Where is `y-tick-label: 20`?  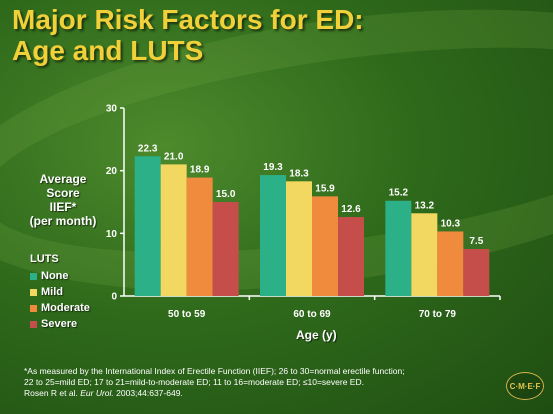
y-tick-label: 20 is located at coordinates (112, 171).